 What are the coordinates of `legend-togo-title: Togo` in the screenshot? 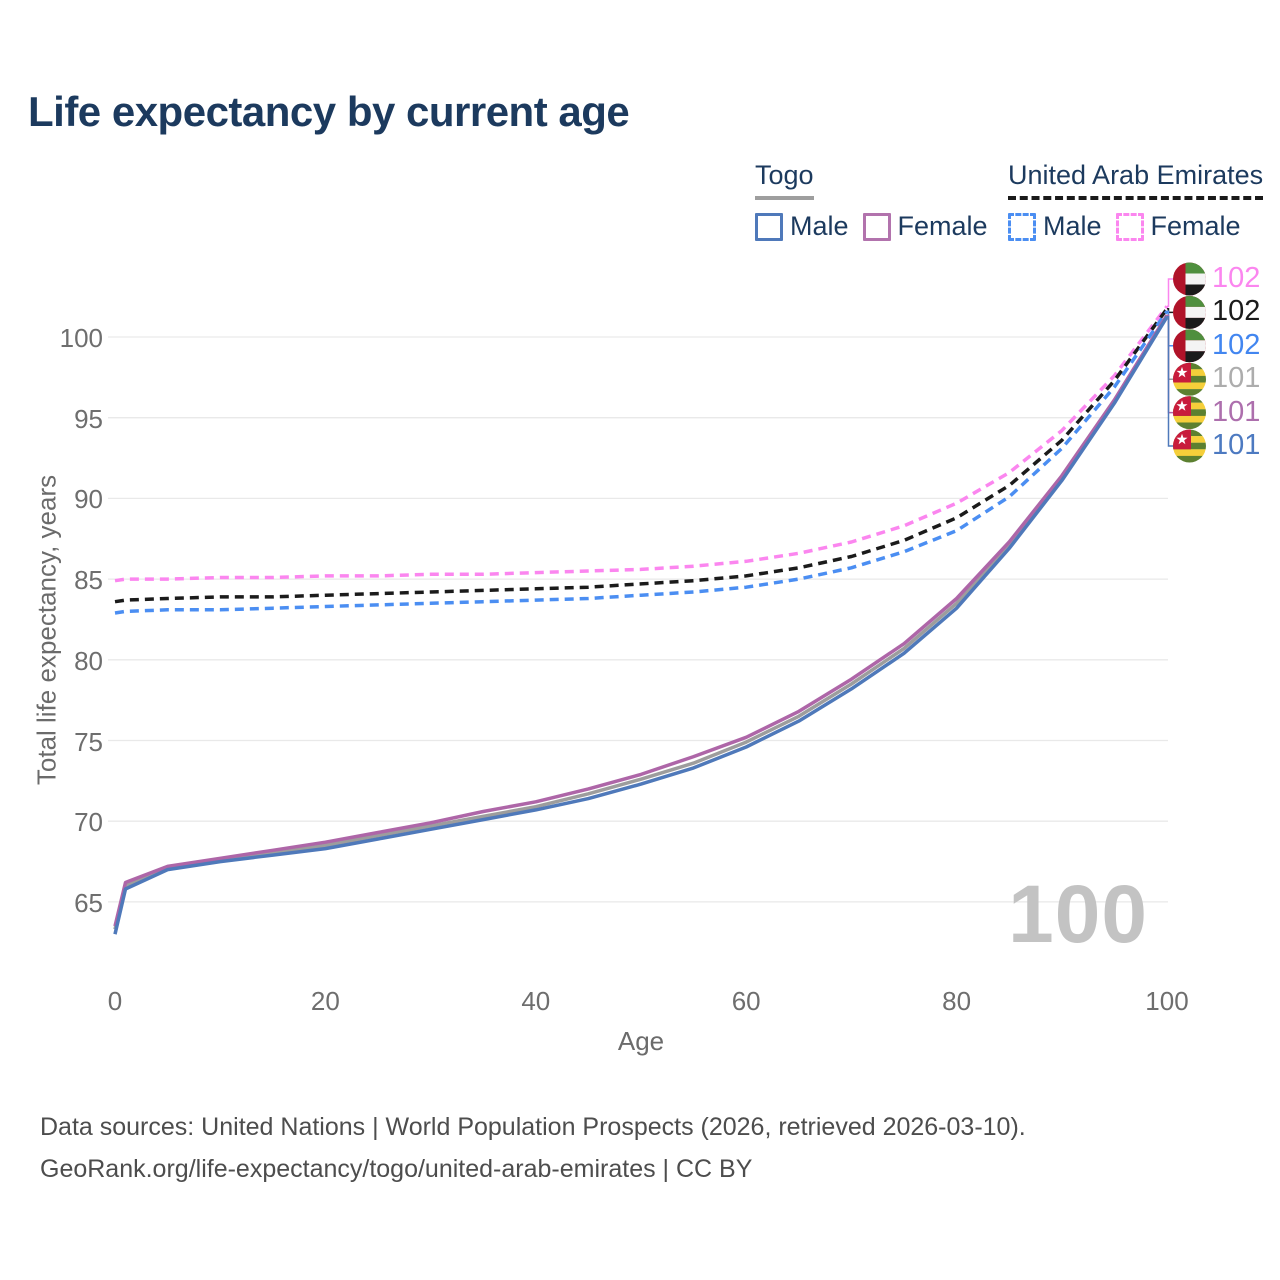 It's located at (784, 180).